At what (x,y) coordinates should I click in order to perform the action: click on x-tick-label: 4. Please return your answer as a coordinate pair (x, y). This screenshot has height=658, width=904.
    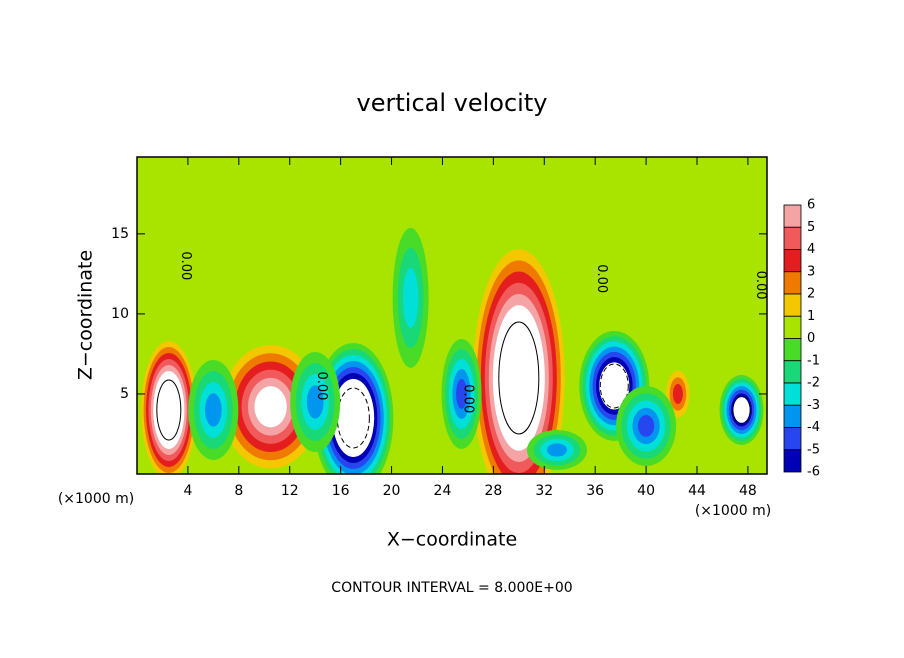
    Looking at the image, I should click on (187, 491).